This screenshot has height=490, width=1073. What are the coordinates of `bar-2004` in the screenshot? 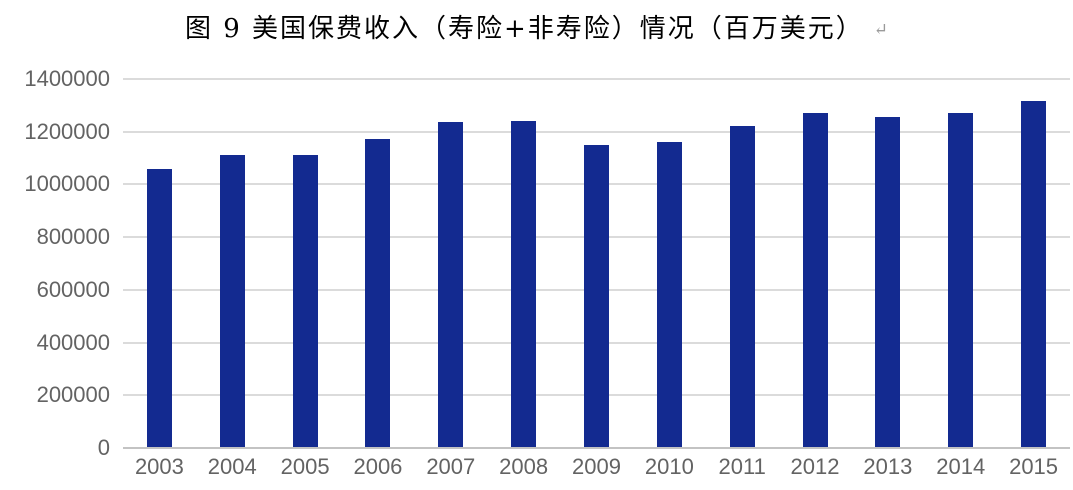 It's located at (232, 301).